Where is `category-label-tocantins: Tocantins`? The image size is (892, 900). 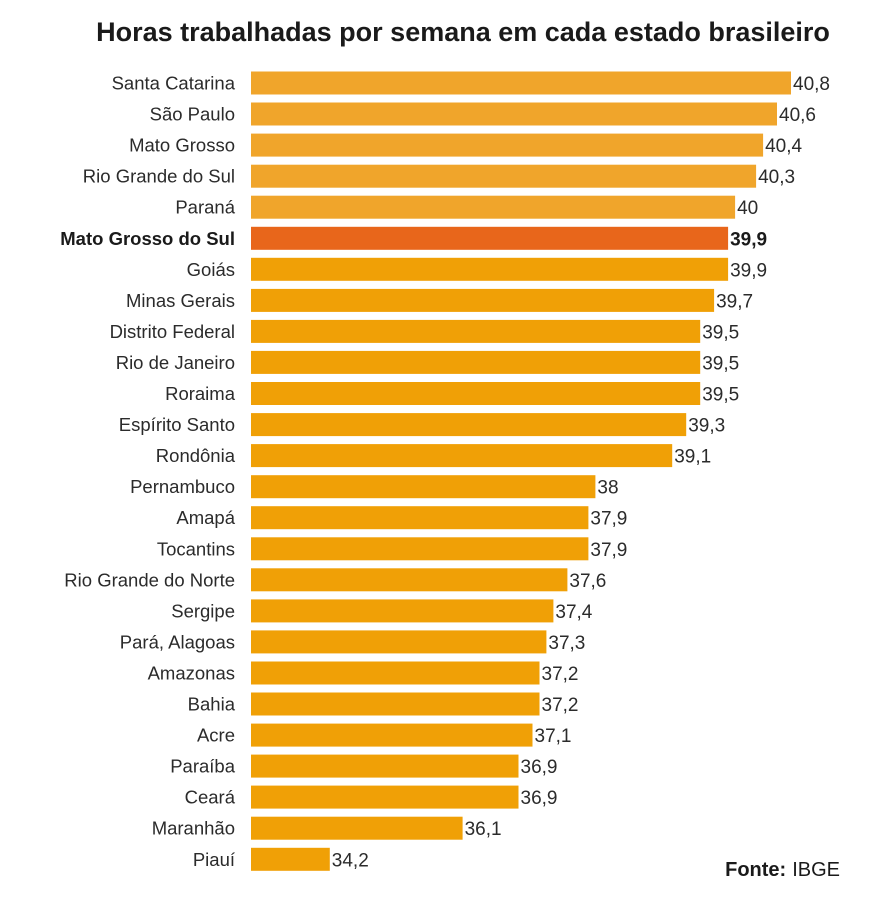
category-label-tocantins: Tocantins is located at coordinates (196, 548).